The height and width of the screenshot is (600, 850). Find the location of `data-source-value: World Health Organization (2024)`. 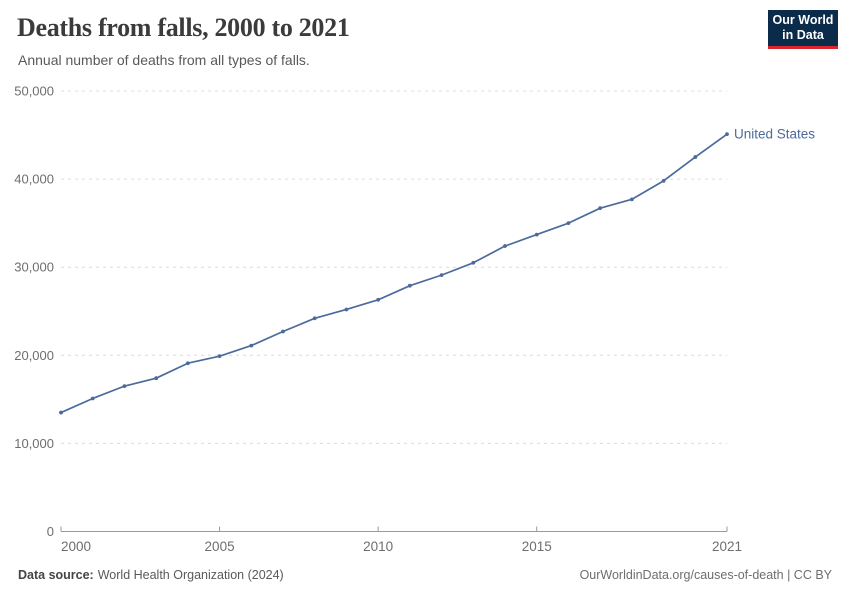

data-source-value: World Health Organization (2024) is located at coordinates (190, 575).